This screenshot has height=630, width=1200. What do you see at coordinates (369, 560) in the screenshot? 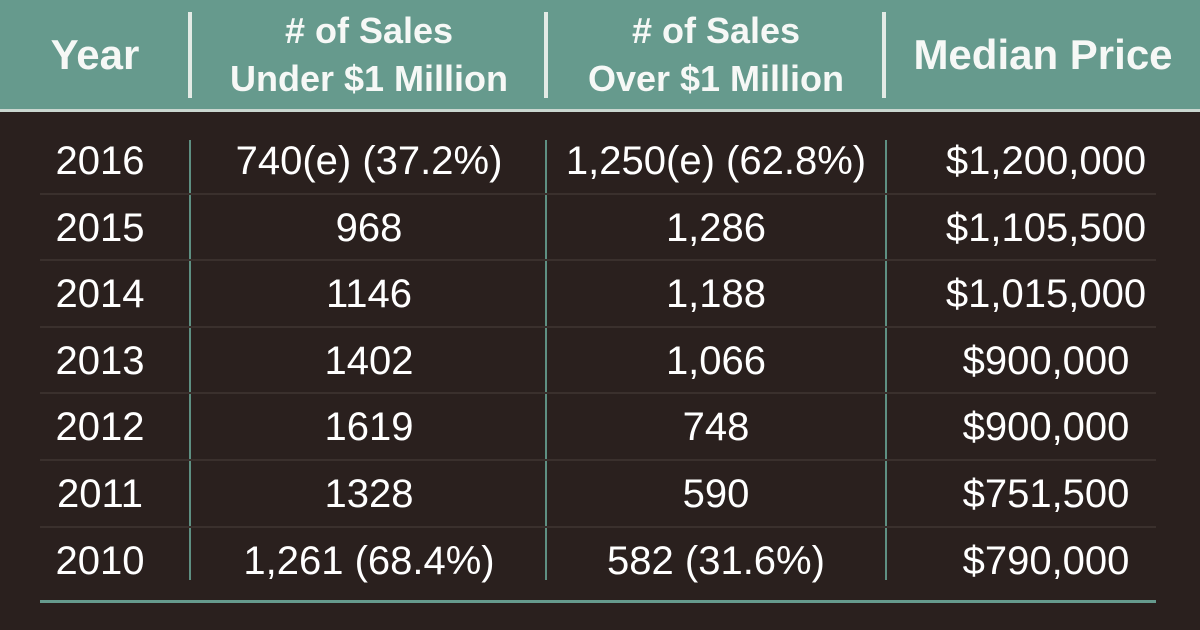
I see `cell-sales-under: 1,261 (68.4%)` at bounding box center [369, 560].